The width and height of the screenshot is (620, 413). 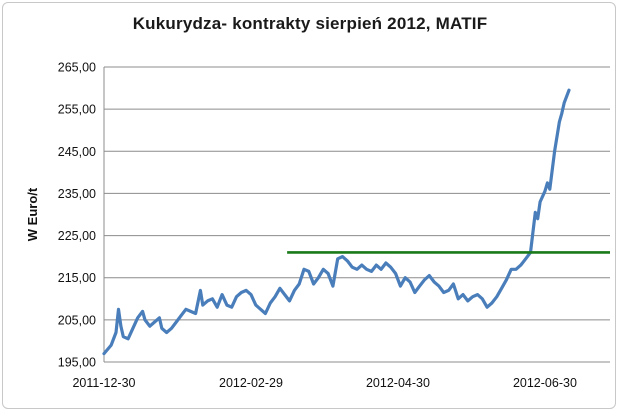 I want to click on x-tick-label: 2011-12-30, so click(x=103, y=383).